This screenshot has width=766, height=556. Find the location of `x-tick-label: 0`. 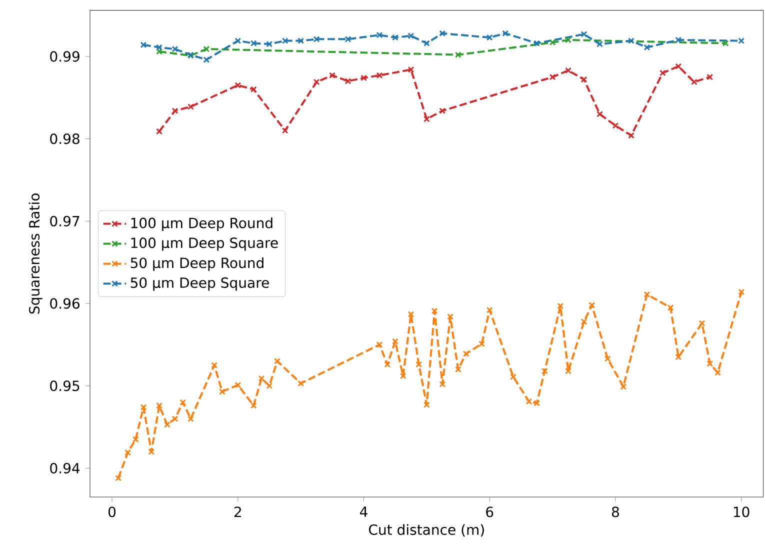

x-tick-label: 0 is located at coordinates (112, 512).